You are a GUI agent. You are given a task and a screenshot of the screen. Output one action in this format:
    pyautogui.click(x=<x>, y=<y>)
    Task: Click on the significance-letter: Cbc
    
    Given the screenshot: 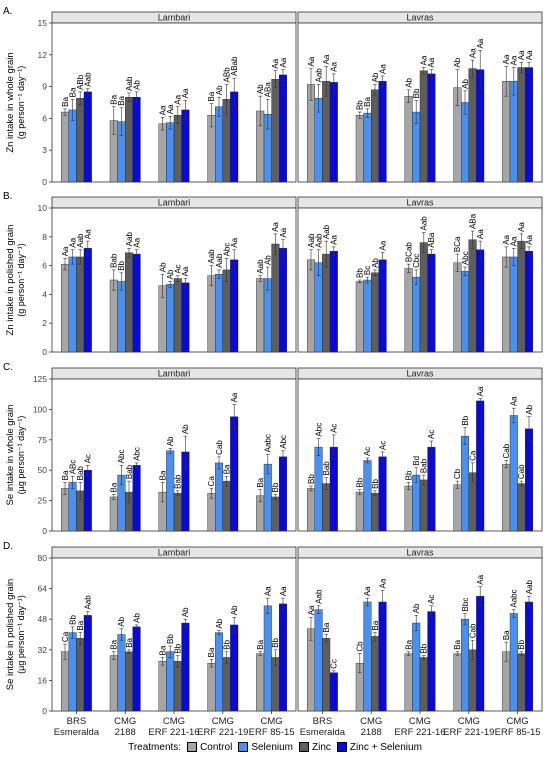 What is the action you would take?
    pyautogui.click(x=416, y=261)
    